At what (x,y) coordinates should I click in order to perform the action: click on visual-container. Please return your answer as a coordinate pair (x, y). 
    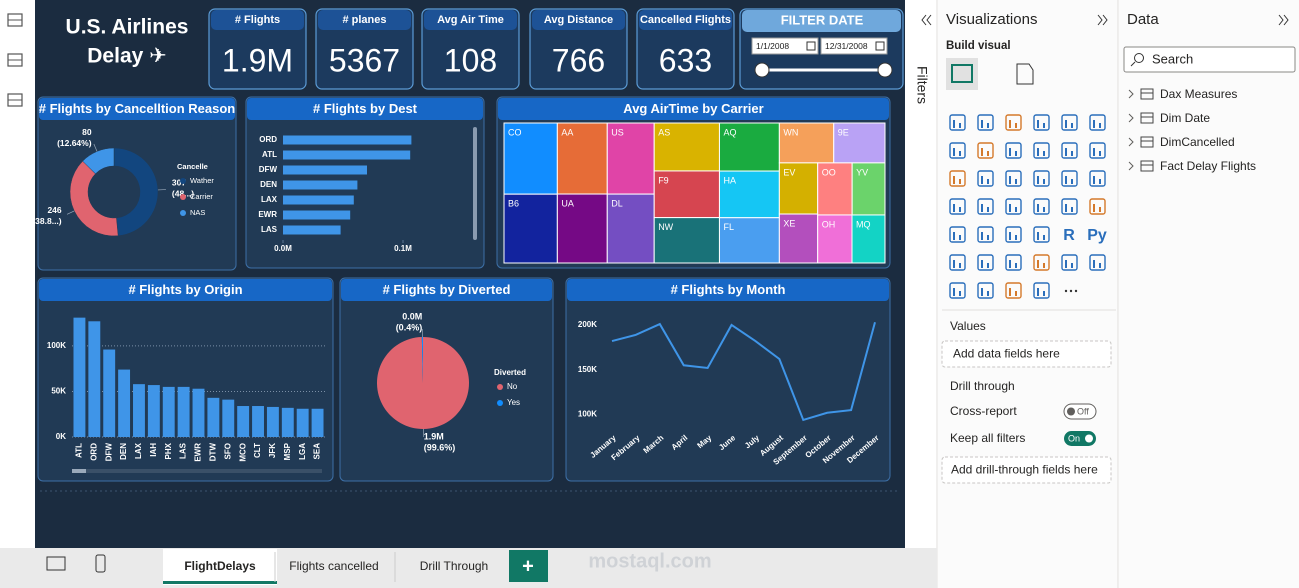
    Looking at the image, I should click on (365, 182).